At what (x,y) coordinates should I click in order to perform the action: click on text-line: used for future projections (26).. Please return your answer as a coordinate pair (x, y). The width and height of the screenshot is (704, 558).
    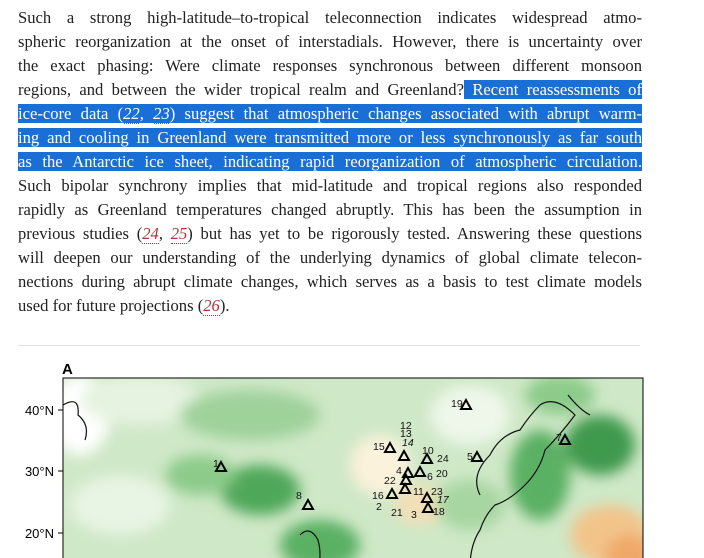
    Looking at the image, I should click on (330, 306).